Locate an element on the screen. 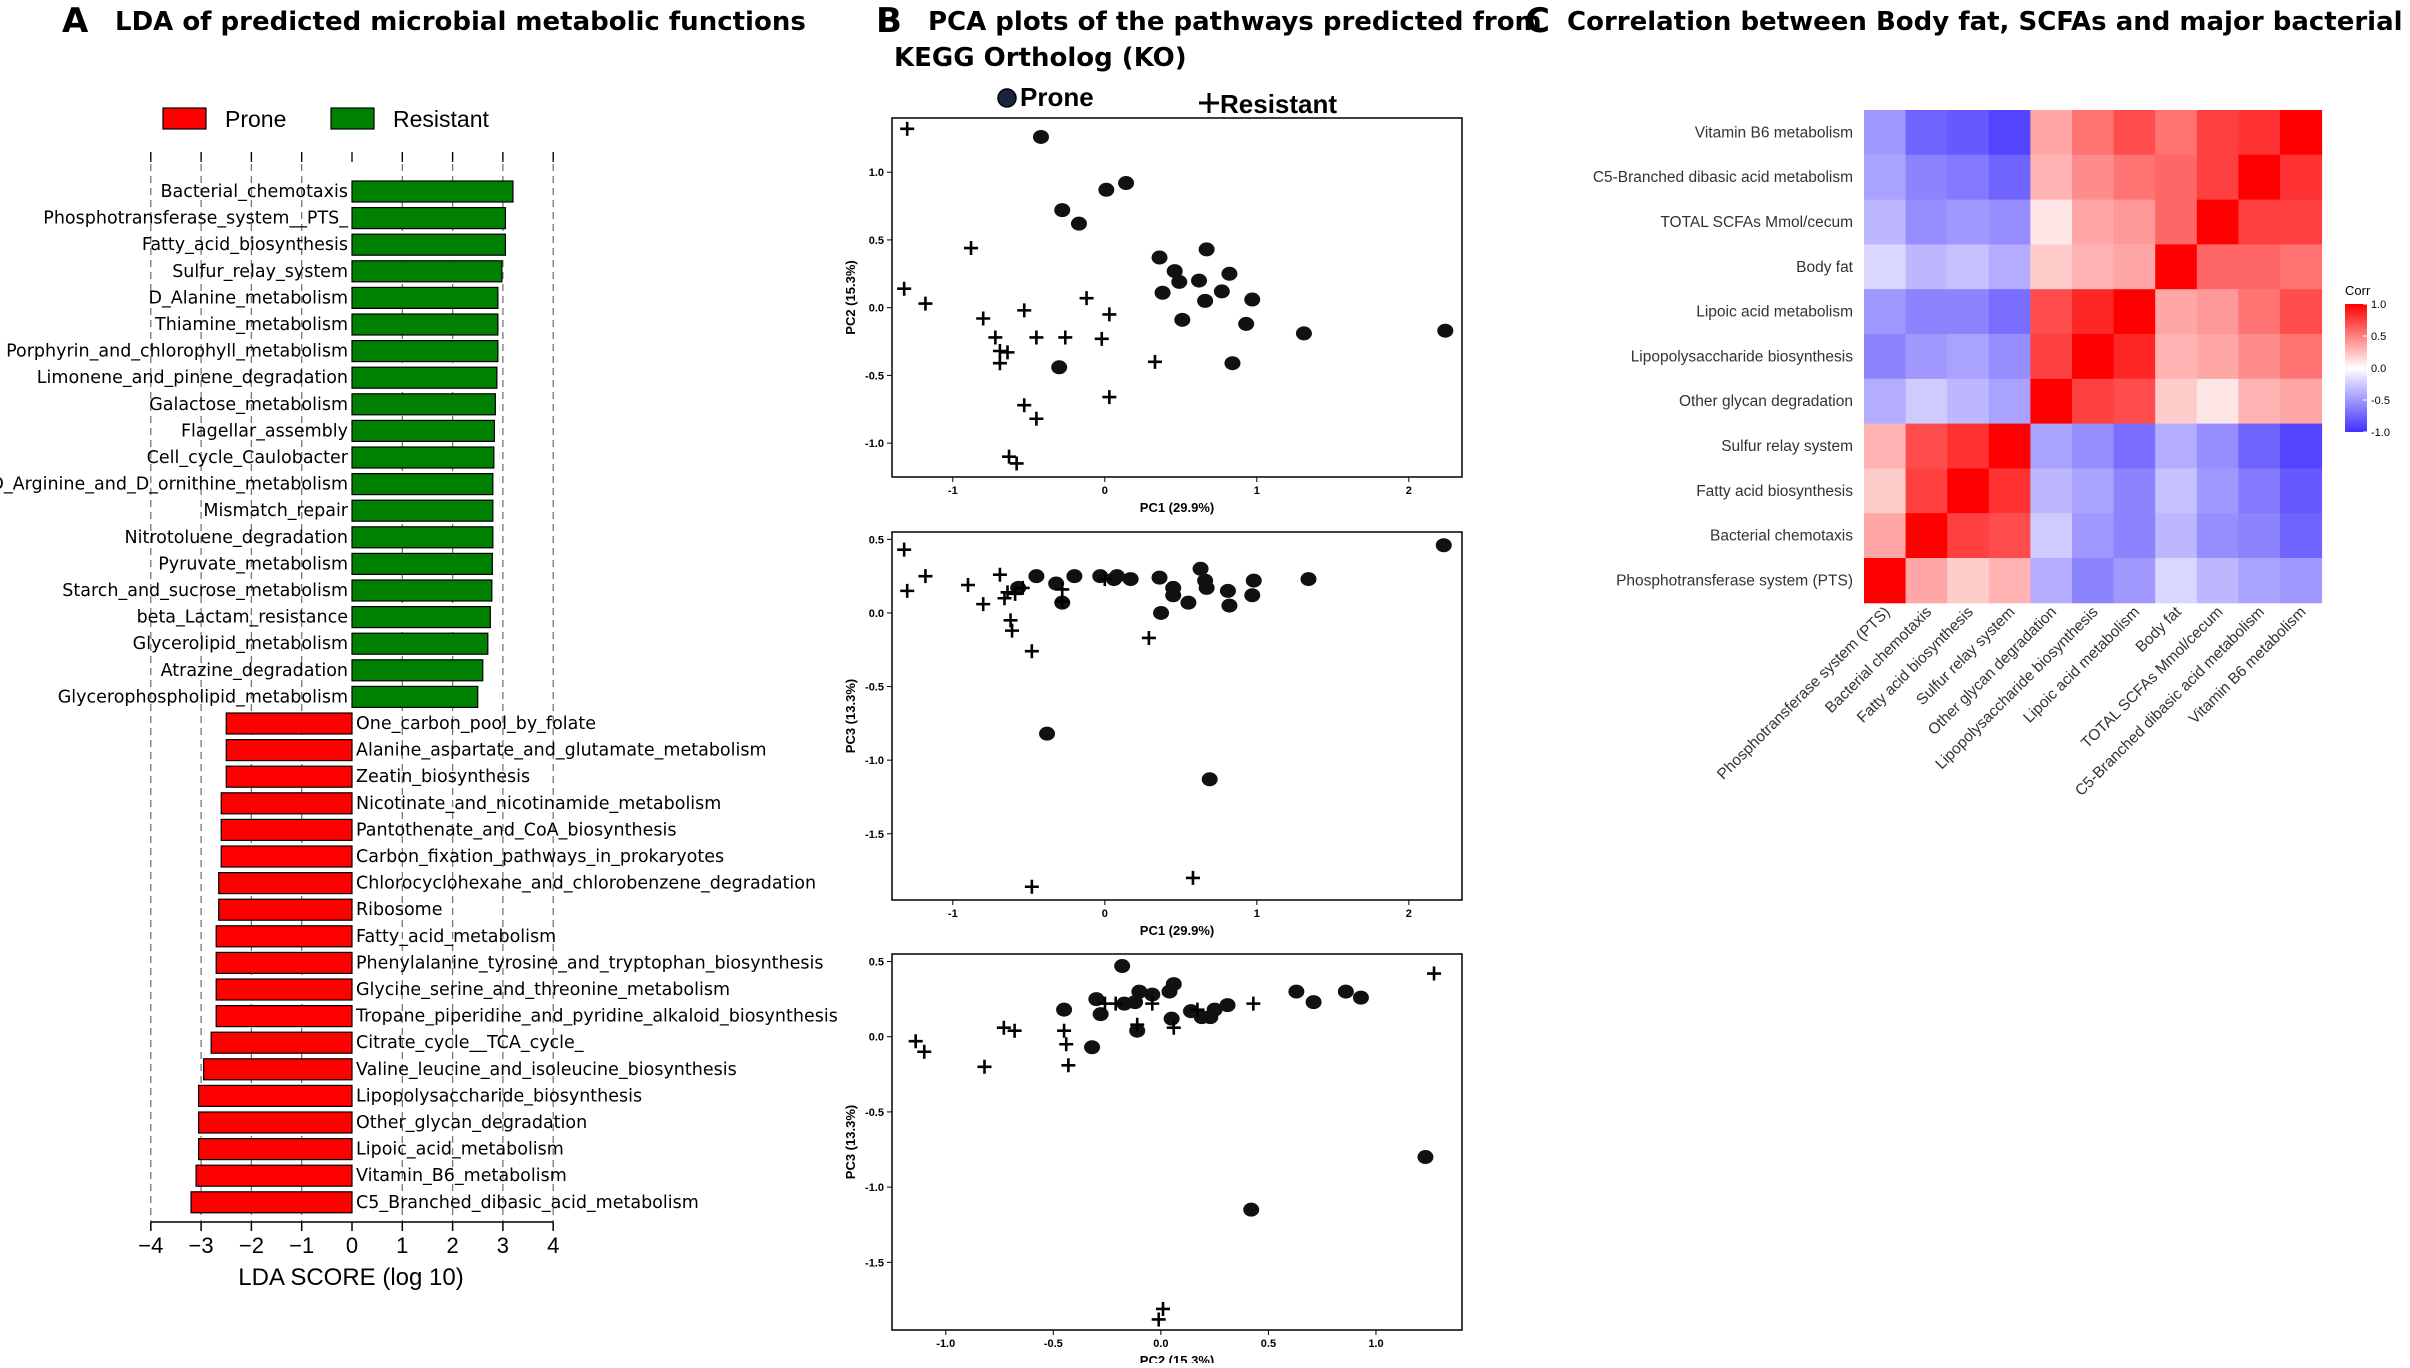  pca-y-tick-label: -1.0 is located at coordinates (874, 444).